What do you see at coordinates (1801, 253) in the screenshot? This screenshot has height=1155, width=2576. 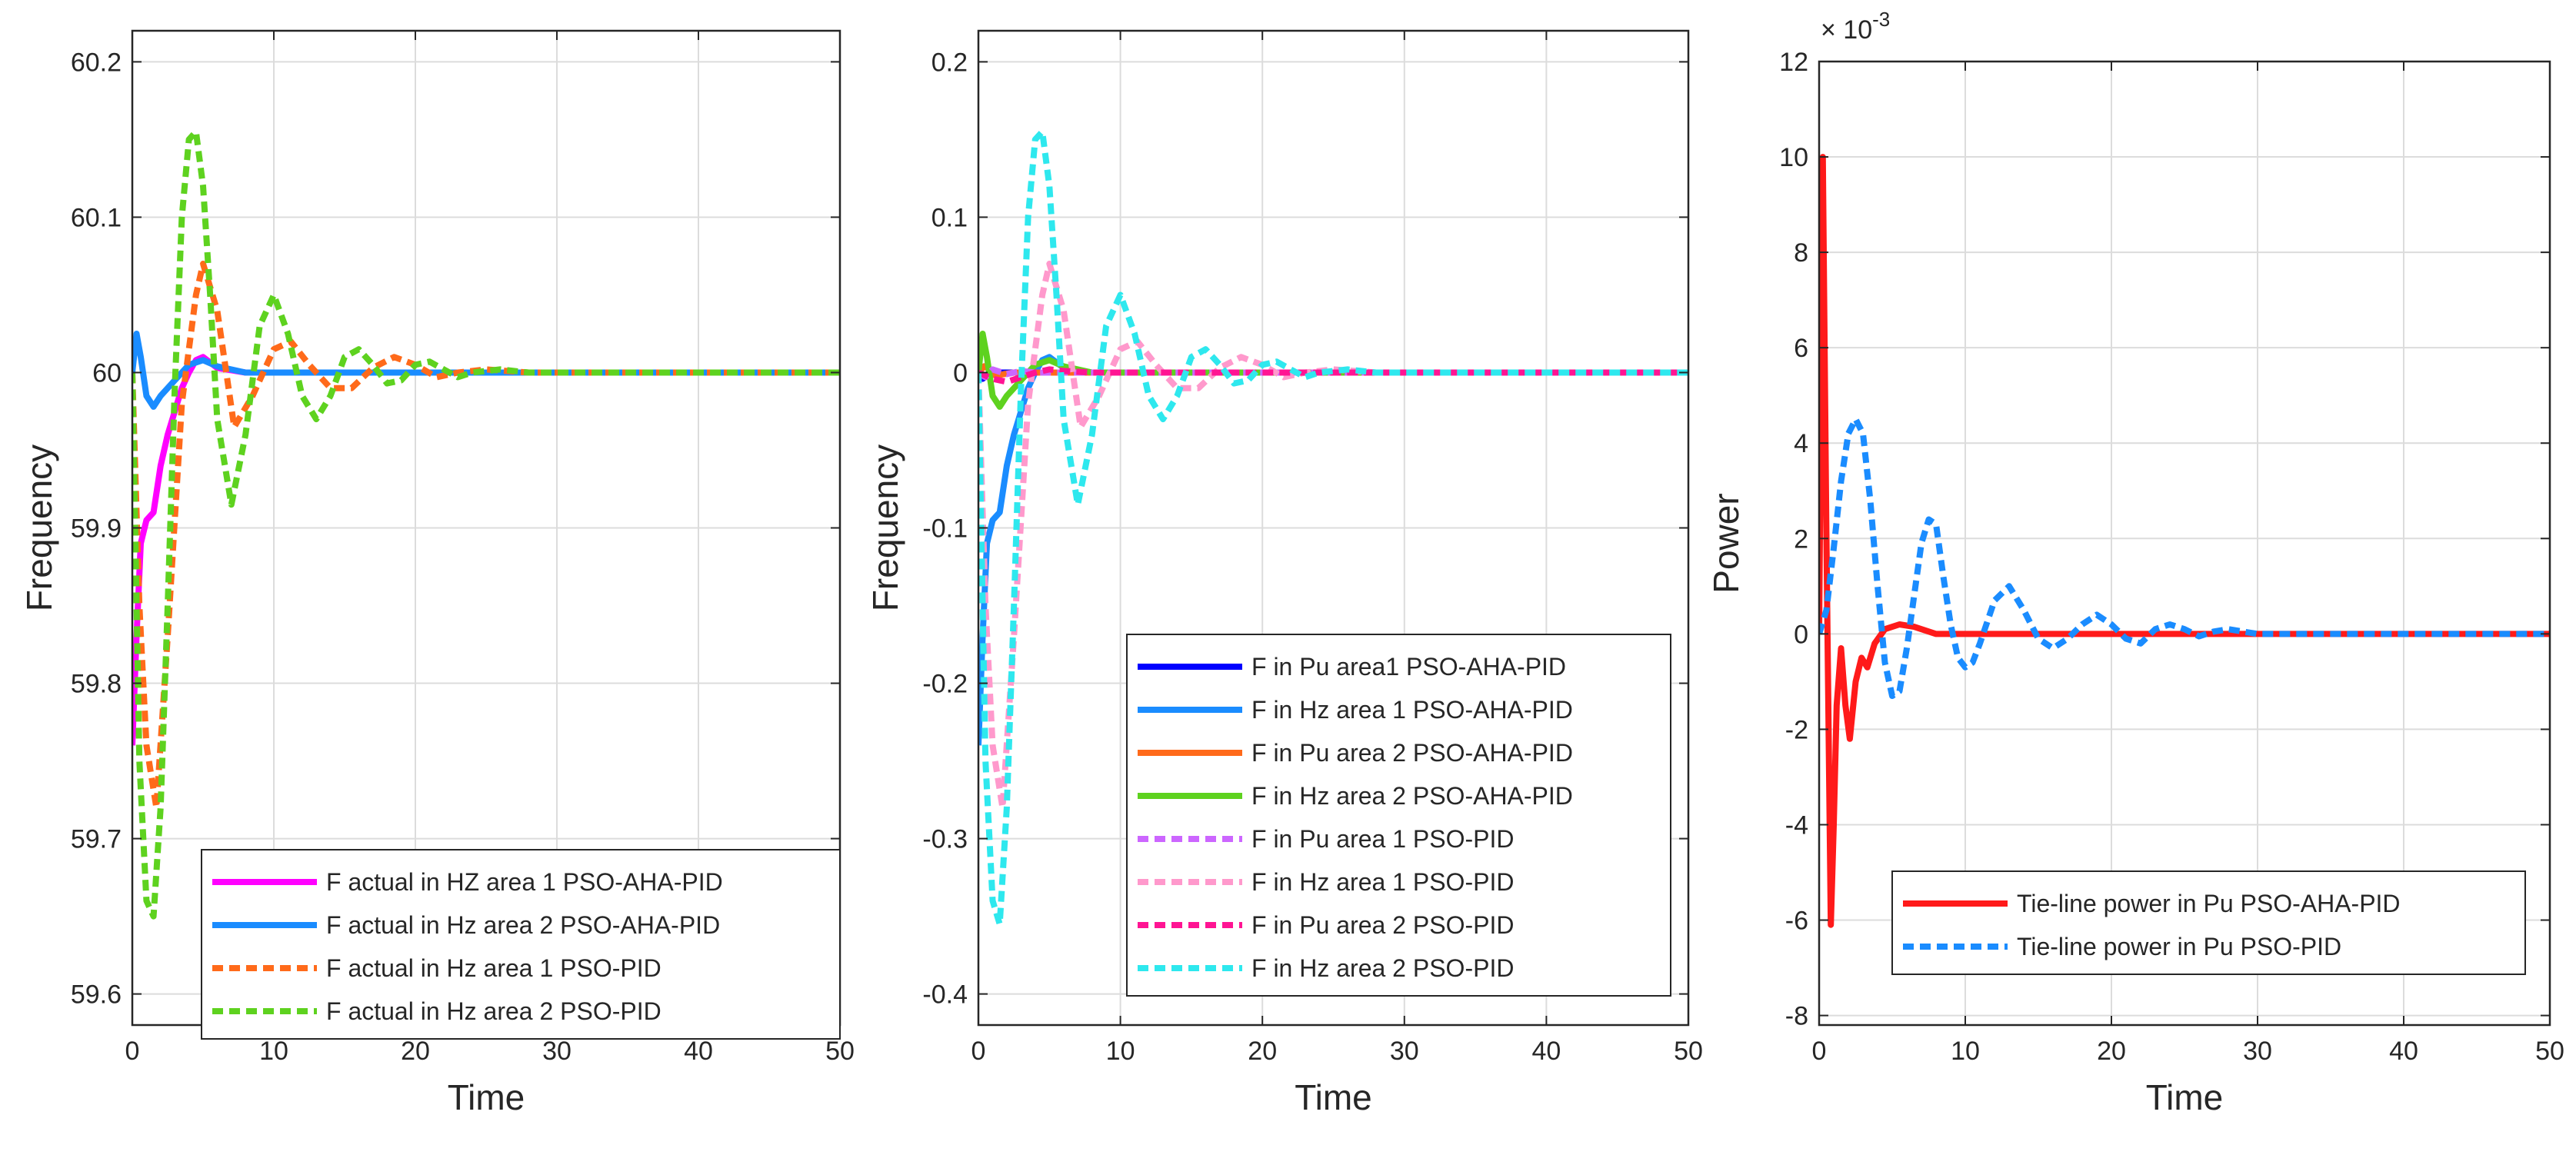 I see `y-tick-label: 8` at bounding box center [1801, 253].